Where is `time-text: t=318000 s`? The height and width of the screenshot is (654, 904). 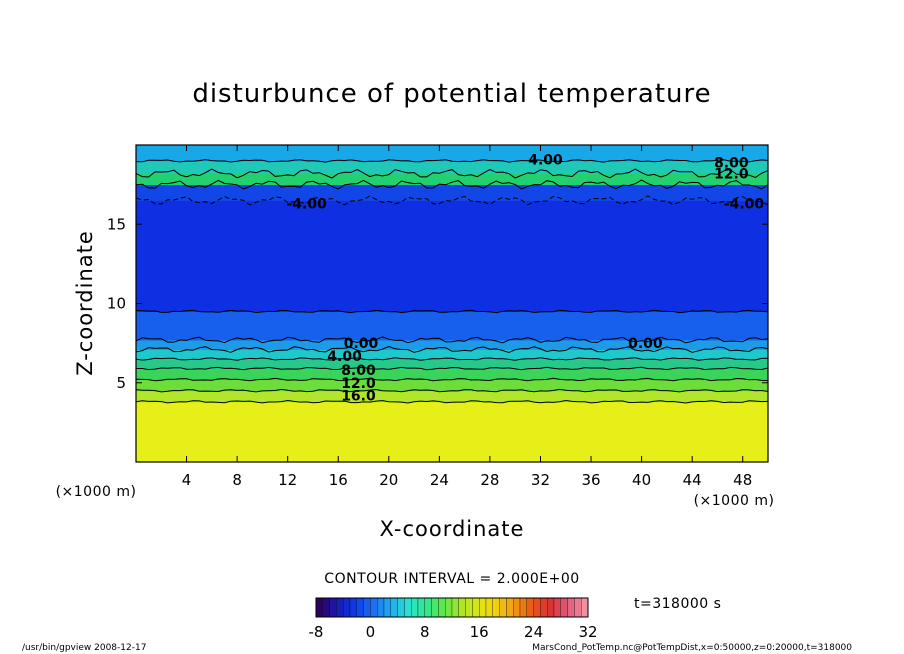
time-text: t=318000 s is located at coordinates (677, 604).